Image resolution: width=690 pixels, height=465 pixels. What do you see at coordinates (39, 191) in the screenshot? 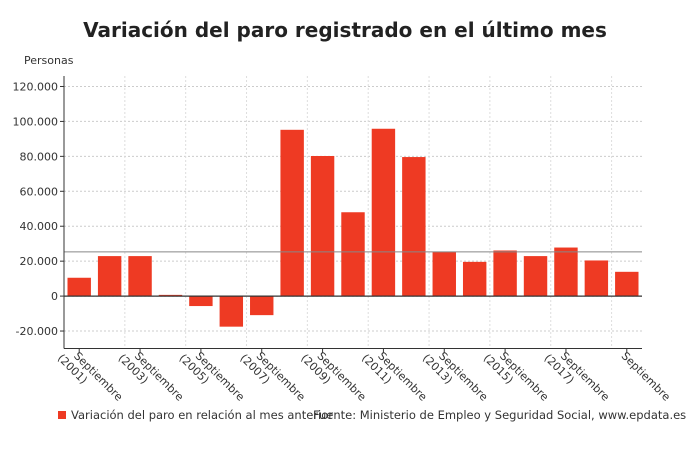
I see `y-tick-label: 60.000` at bounding box center [39, 191].